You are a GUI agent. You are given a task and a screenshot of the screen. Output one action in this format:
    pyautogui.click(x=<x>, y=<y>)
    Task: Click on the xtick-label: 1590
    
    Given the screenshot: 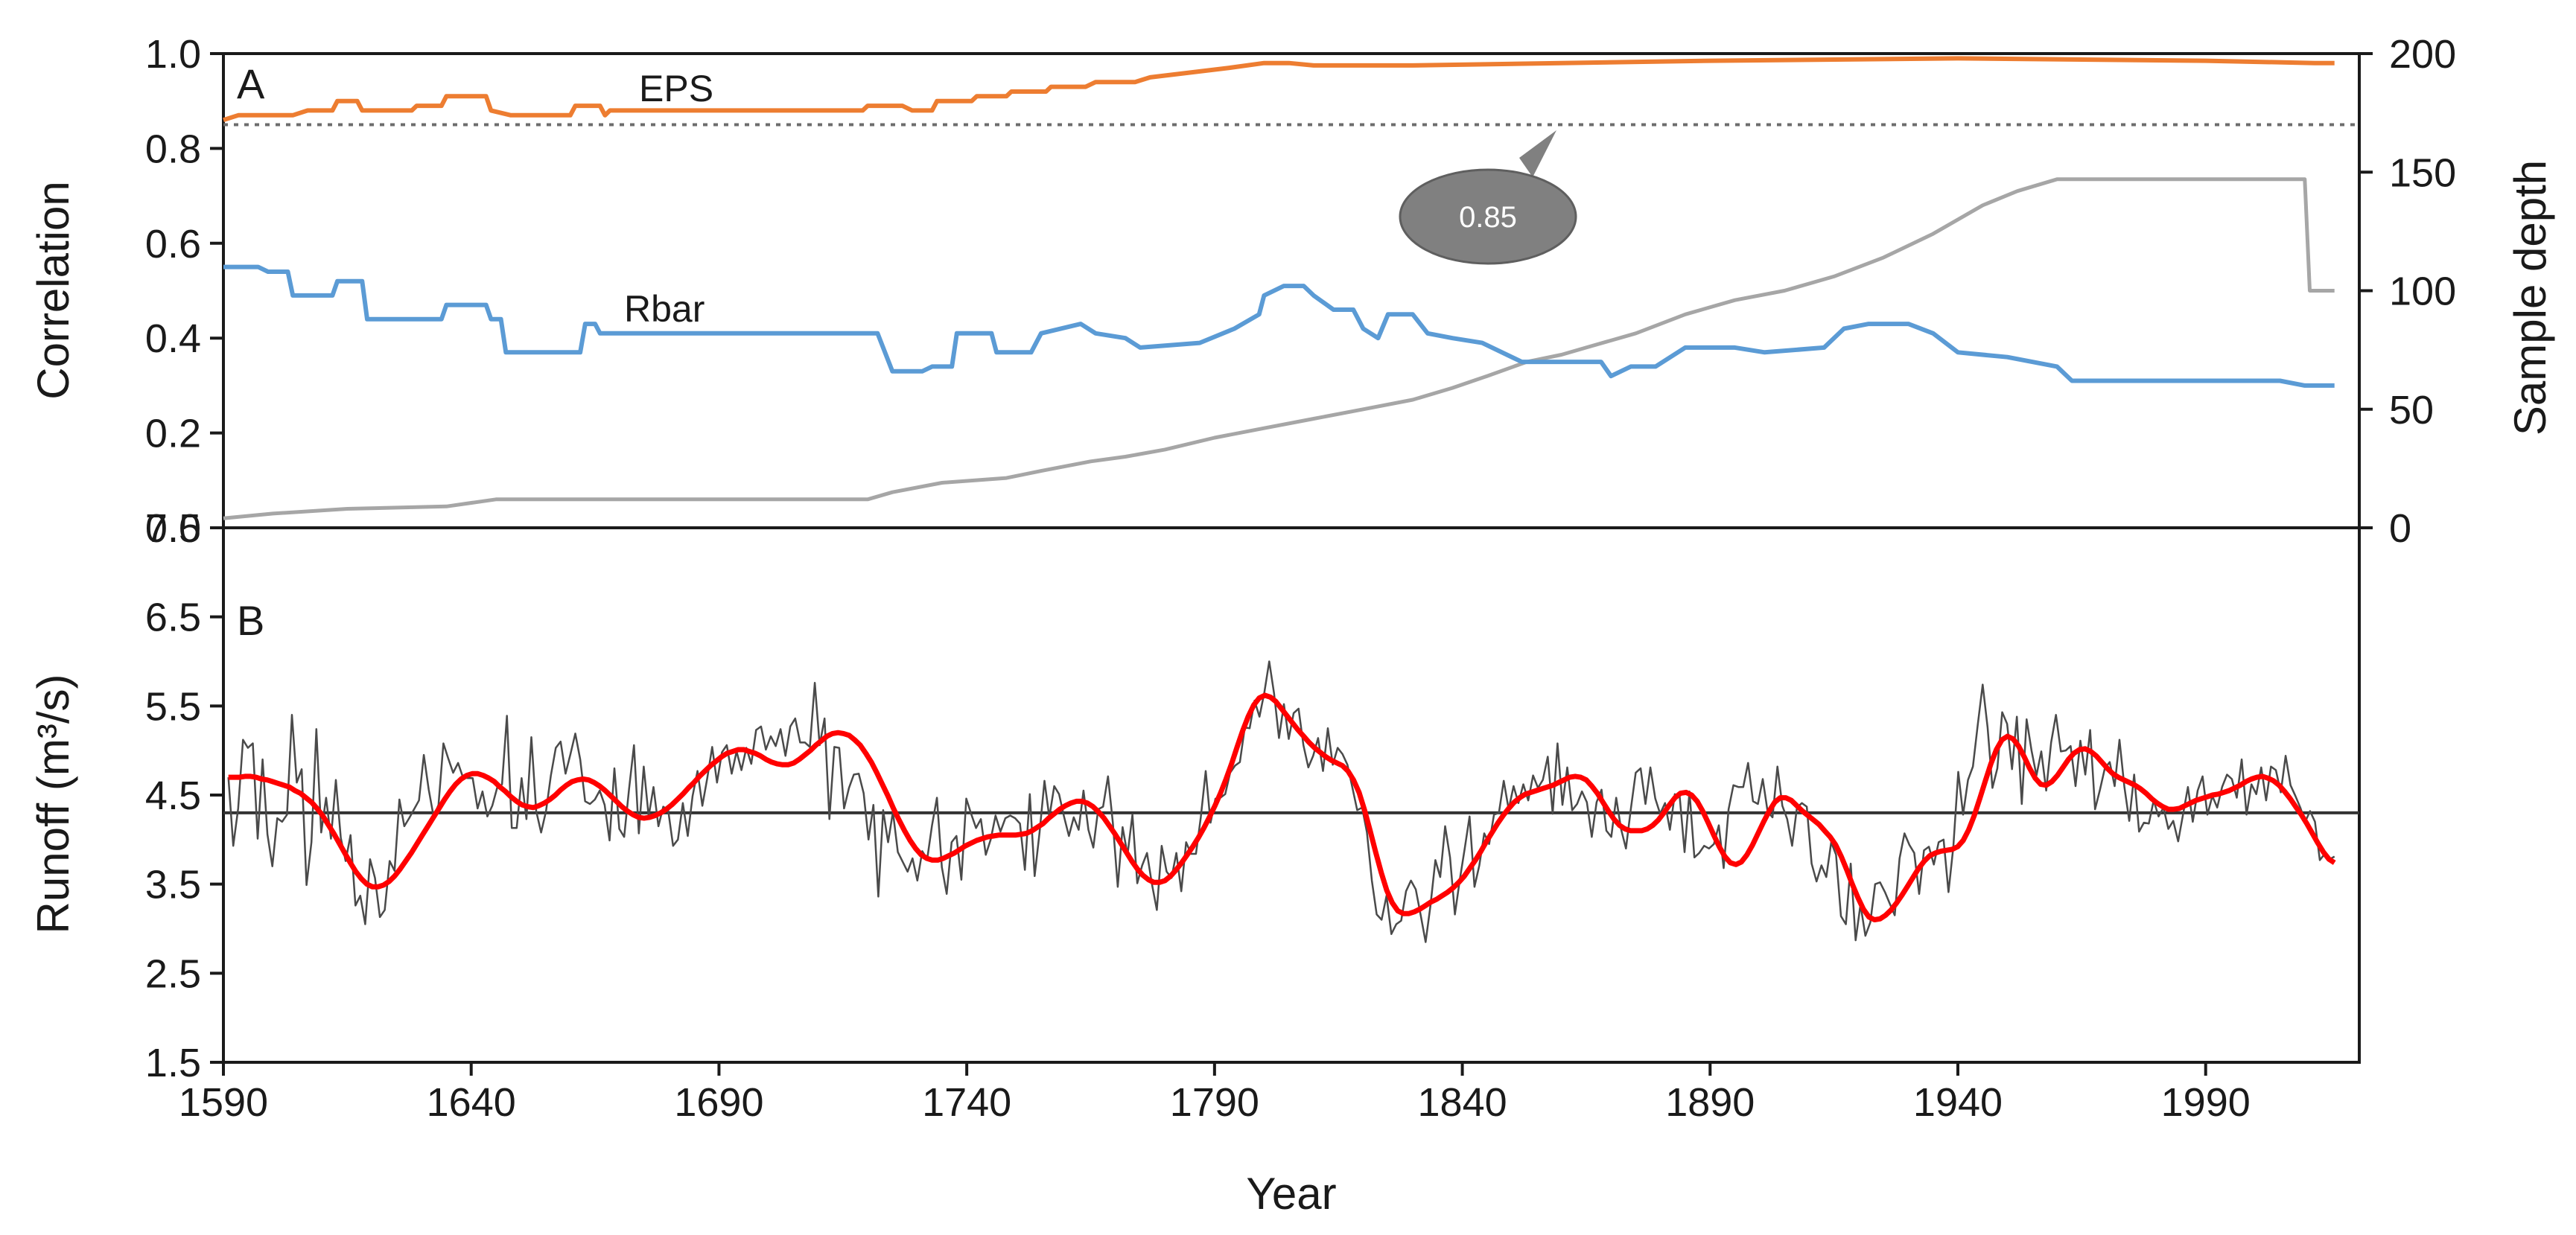 What is the action you would take?
    pyautogui.click(x=223, y=1102)
    